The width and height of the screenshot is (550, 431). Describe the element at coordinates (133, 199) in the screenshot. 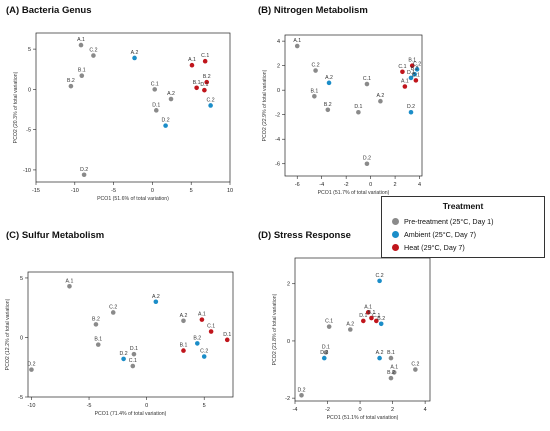

I see `x-axis-title: PCO1 (51.6% of total variation)` at that location.